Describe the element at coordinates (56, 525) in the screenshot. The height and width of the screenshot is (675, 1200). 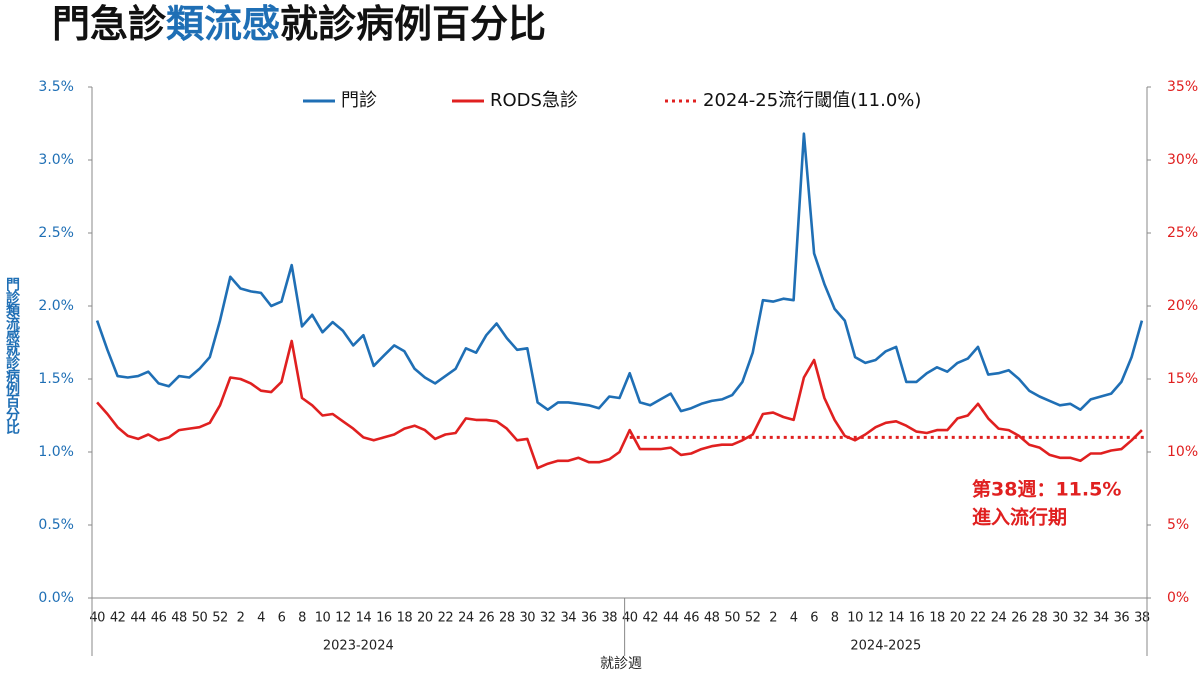
I see `y-tick-label: 0.5%` at that location.